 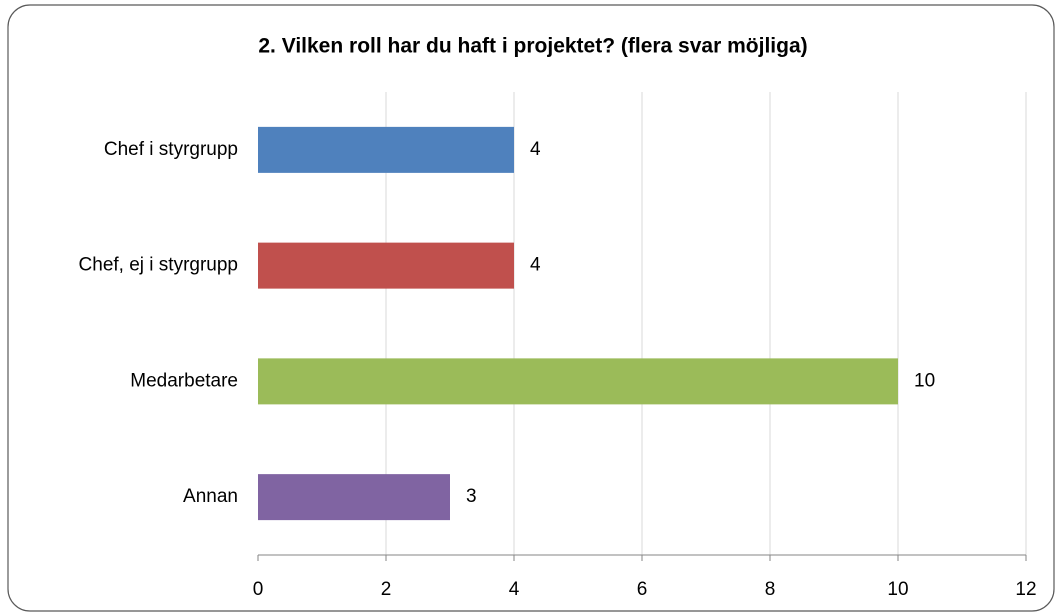 I want to click on y-tick-label: Annan, so click(x=210, y=496).